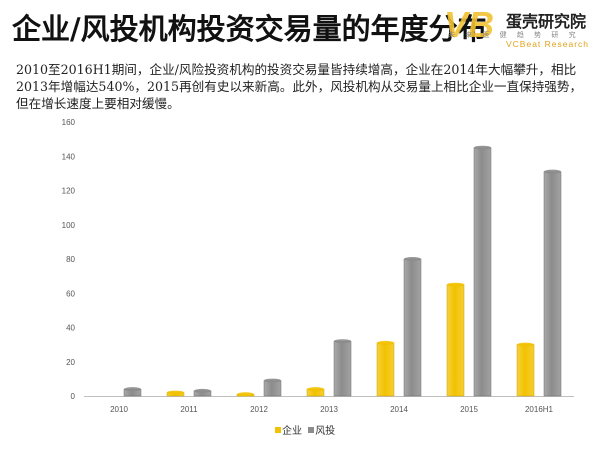  What do you see at coordinates (469, 24) in the screenshot?
I see `logo-mark: VB` at bounding box center [469, 24].